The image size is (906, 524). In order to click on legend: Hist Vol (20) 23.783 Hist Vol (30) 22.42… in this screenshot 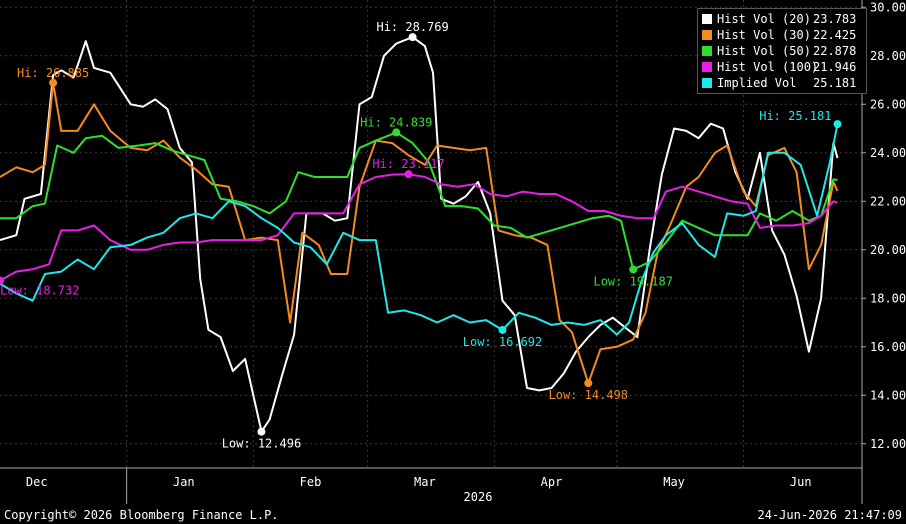, I will do `click(782, 51)`.